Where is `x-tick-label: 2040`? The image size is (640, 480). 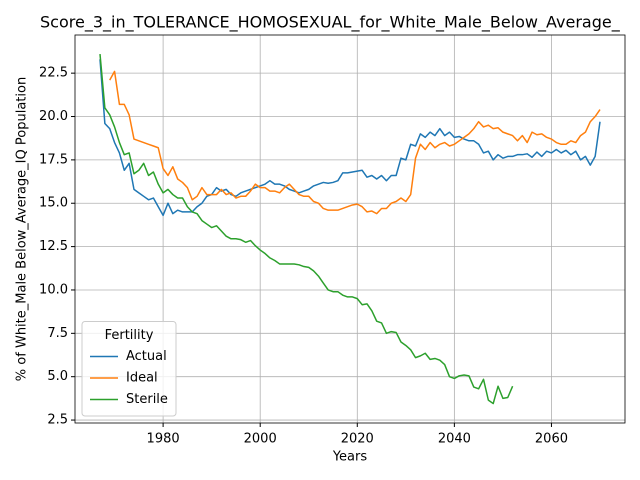
x-tick-label: 2040 is located at coordinates (454, 439).